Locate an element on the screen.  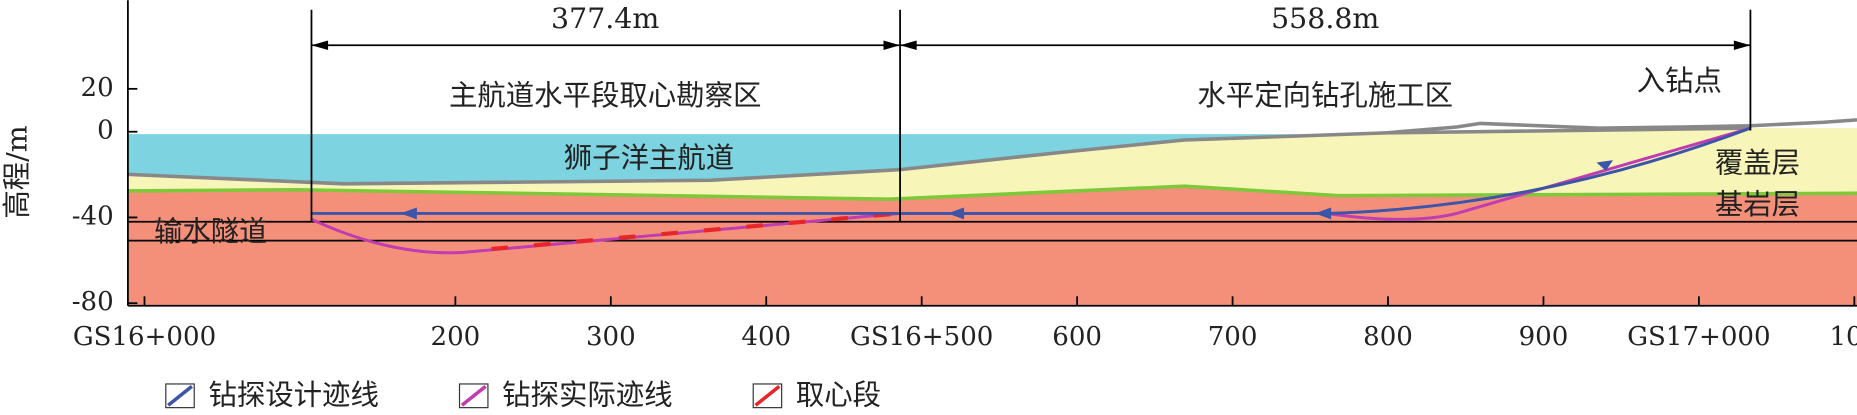
x-tick-label: 600 is located at coordinates (1077, 337).